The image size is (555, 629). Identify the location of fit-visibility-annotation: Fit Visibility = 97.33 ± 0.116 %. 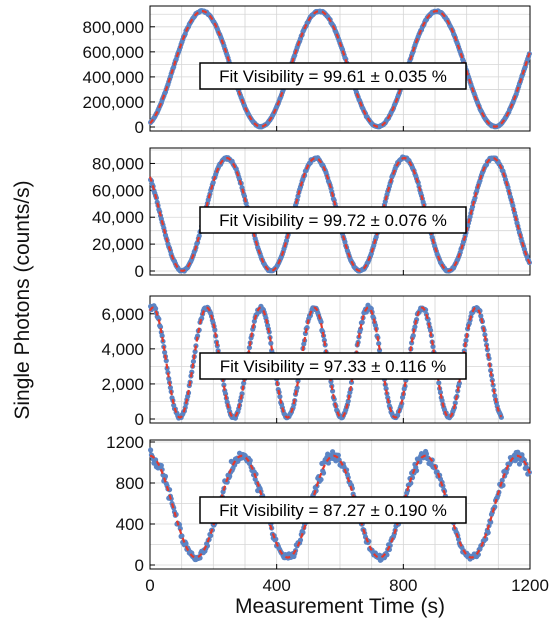
(333, 366).